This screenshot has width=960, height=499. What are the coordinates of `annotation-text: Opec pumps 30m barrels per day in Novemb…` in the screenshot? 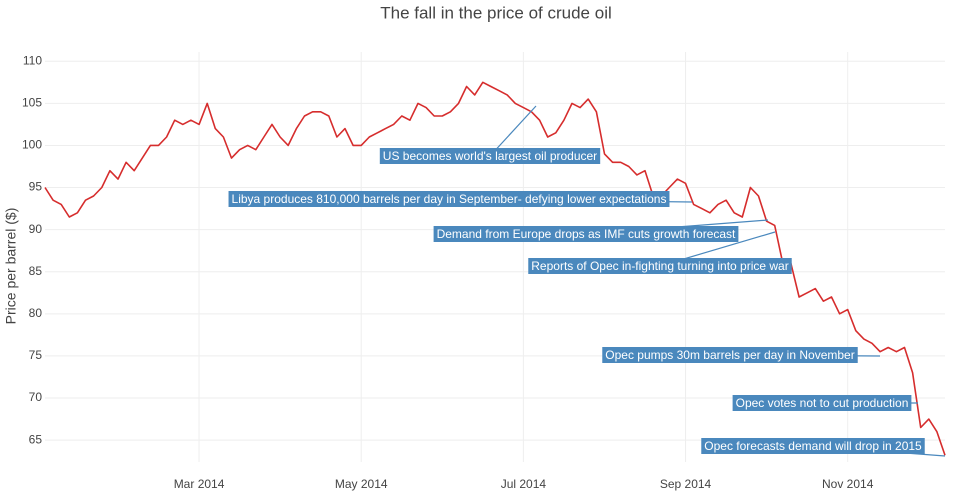 It's located at (729, 355).